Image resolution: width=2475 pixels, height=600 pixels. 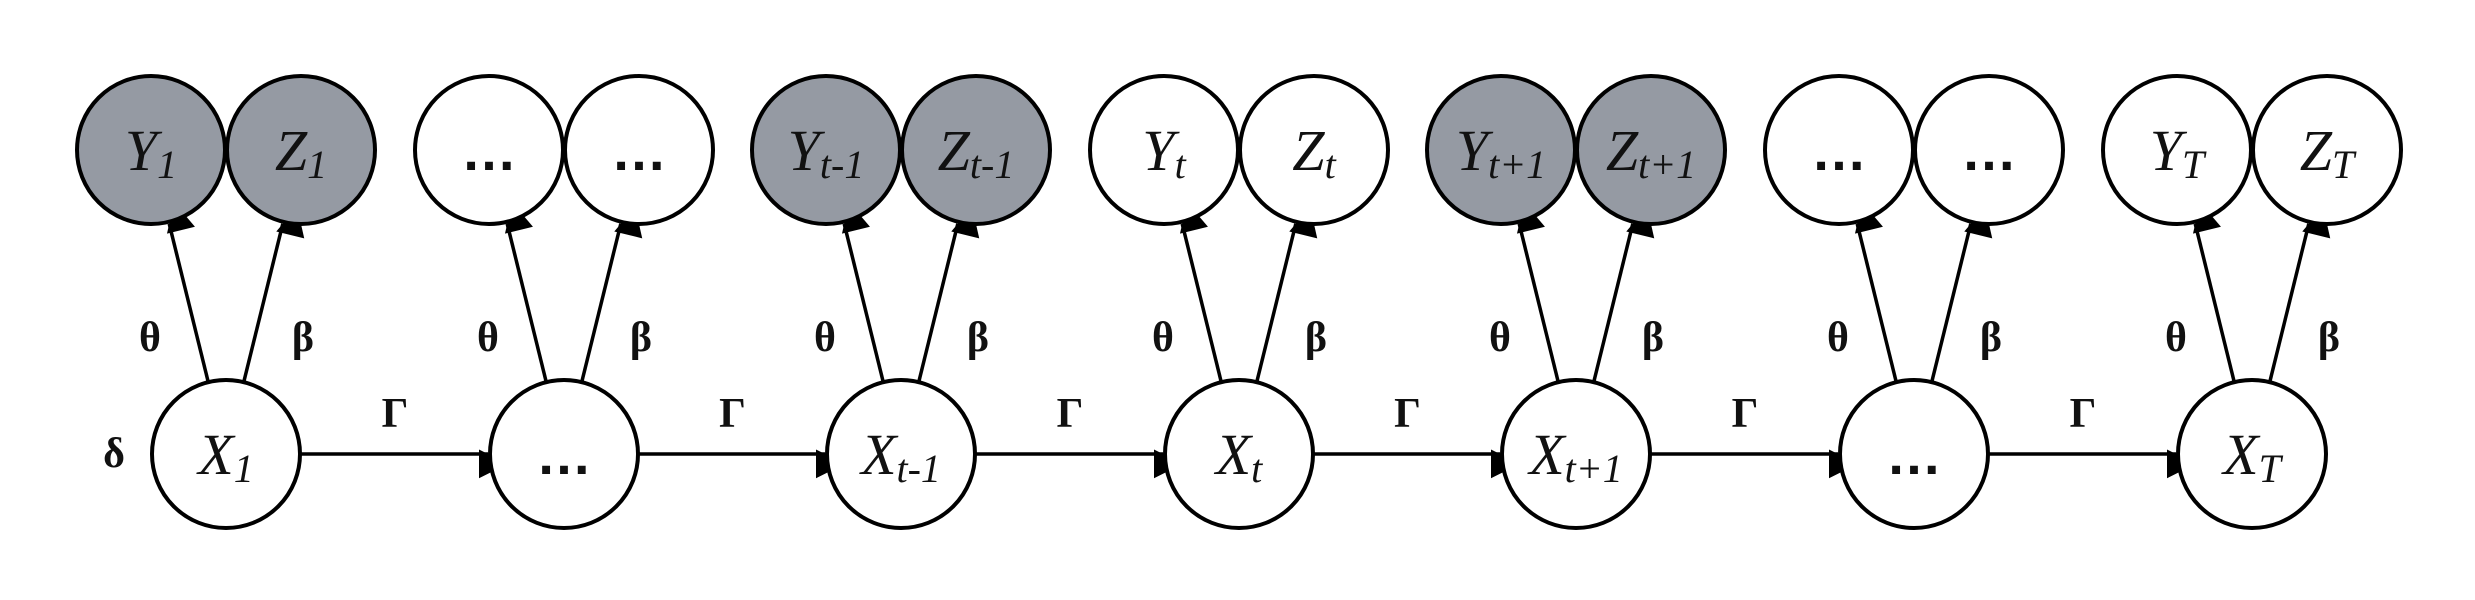 I want to click on y-node-label-5-subscript: t+1, so click(x=1517, y=164).